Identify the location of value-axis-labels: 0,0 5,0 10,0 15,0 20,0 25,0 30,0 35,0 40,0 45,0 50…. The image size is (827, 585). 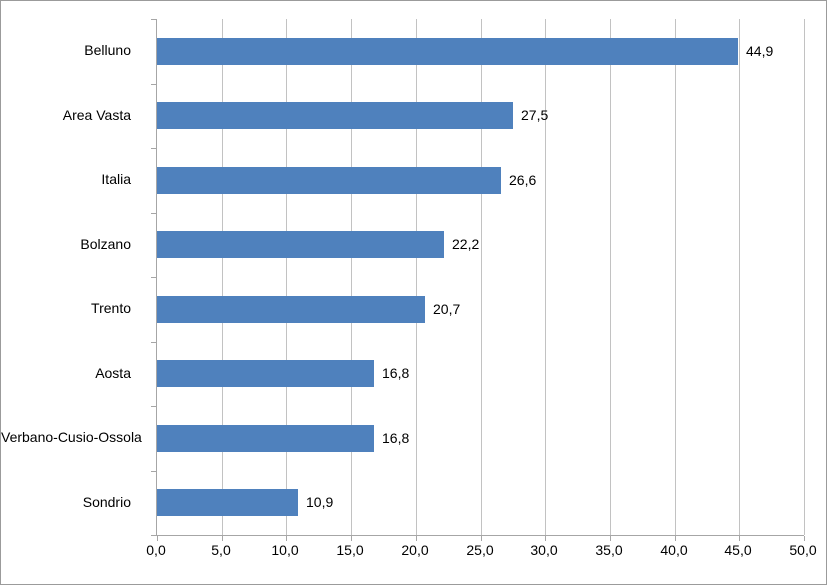
(481, 553).